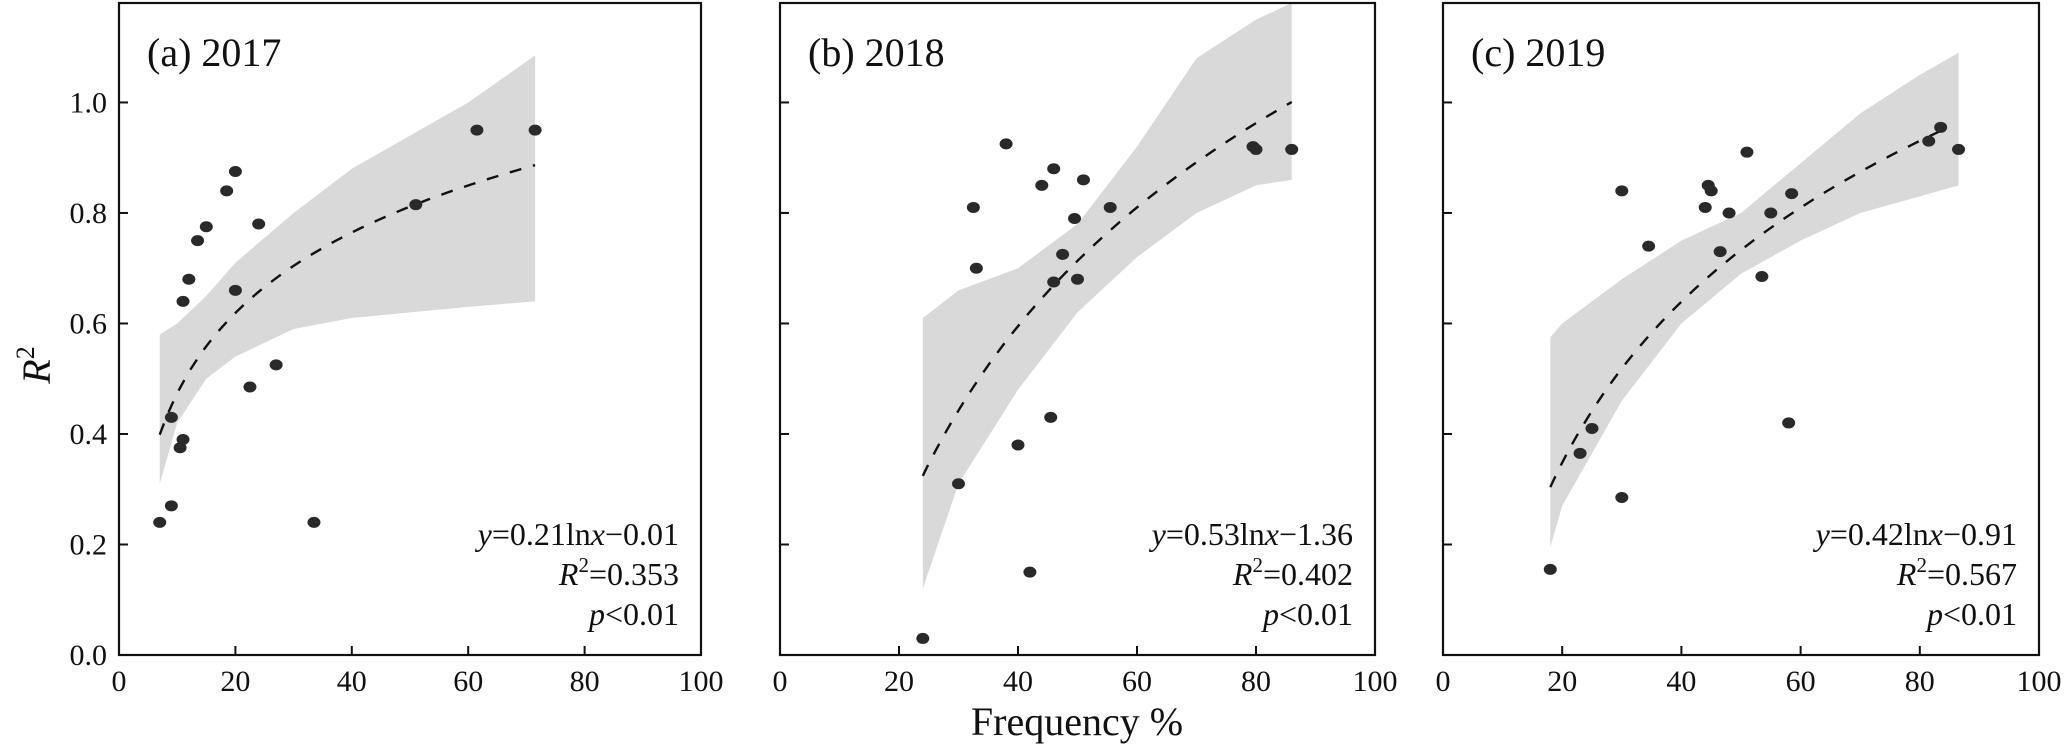 This screenshot has width=2067, height=747. What do you see at coordinates (1538, 52) in the screenshot?
I see `panel-title: (c) 2019` at bounding box center [1538, 52].